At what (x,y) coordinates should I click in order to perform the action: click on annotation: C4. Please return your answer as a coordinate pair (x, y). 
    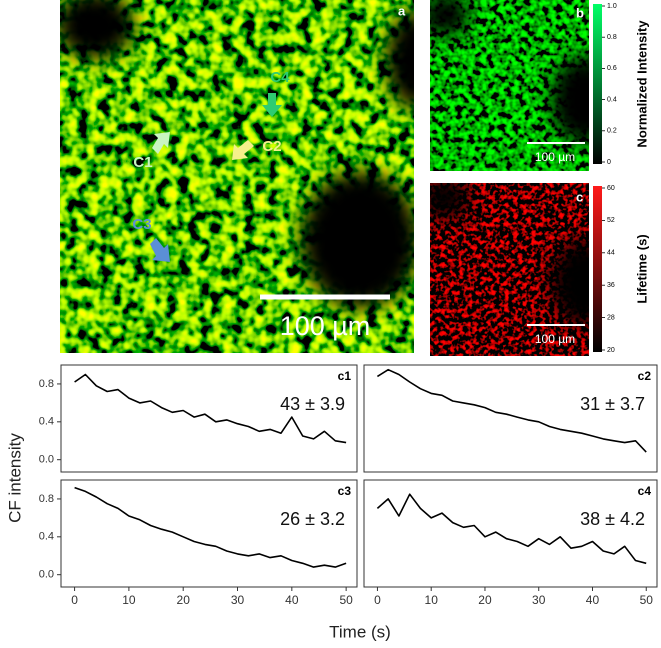
    Looking at the image, I should click on (280, 77).